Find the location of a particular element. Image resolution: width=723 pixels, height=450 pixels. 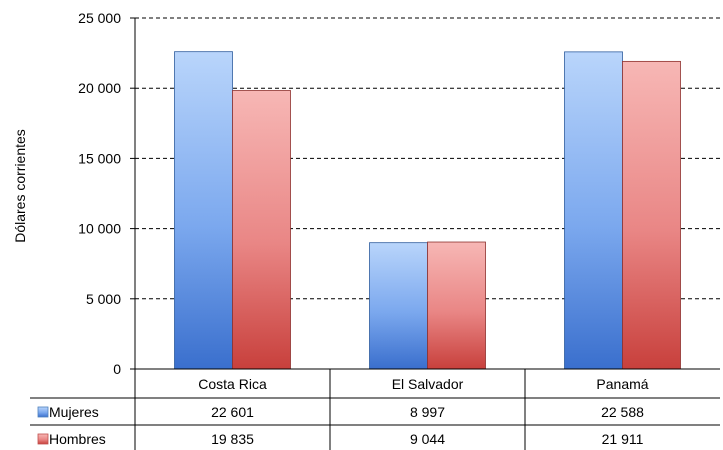

y-tick-label: 20 000 is located at coordinates (99, 88).